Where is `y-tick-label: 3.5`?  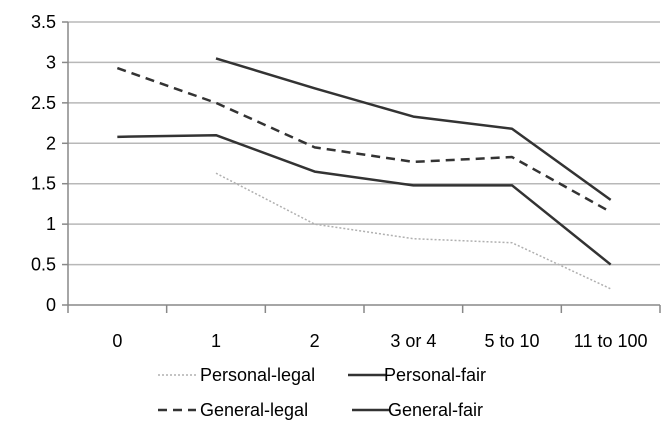 y-tick-label: 3.5 is located at coordinates (43, 22).